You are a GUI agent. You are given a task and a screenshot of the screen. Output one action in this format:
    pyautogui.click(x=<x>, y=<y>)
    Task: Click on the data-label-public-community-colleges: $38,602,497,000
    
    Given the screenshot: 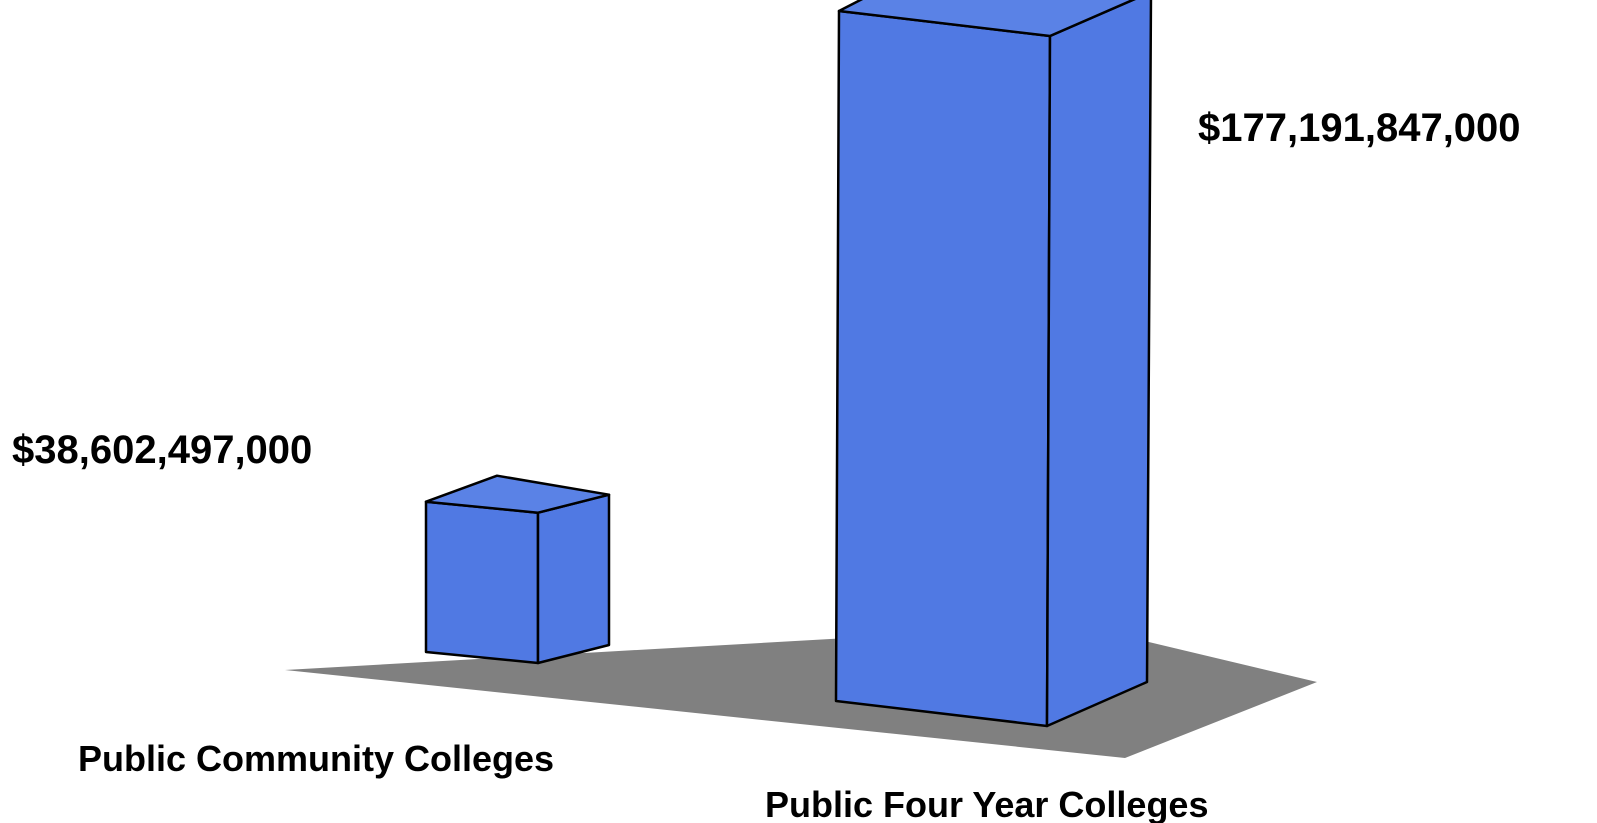 What is the action you would take?
    pyautogui.click(x=162, y=450)
    